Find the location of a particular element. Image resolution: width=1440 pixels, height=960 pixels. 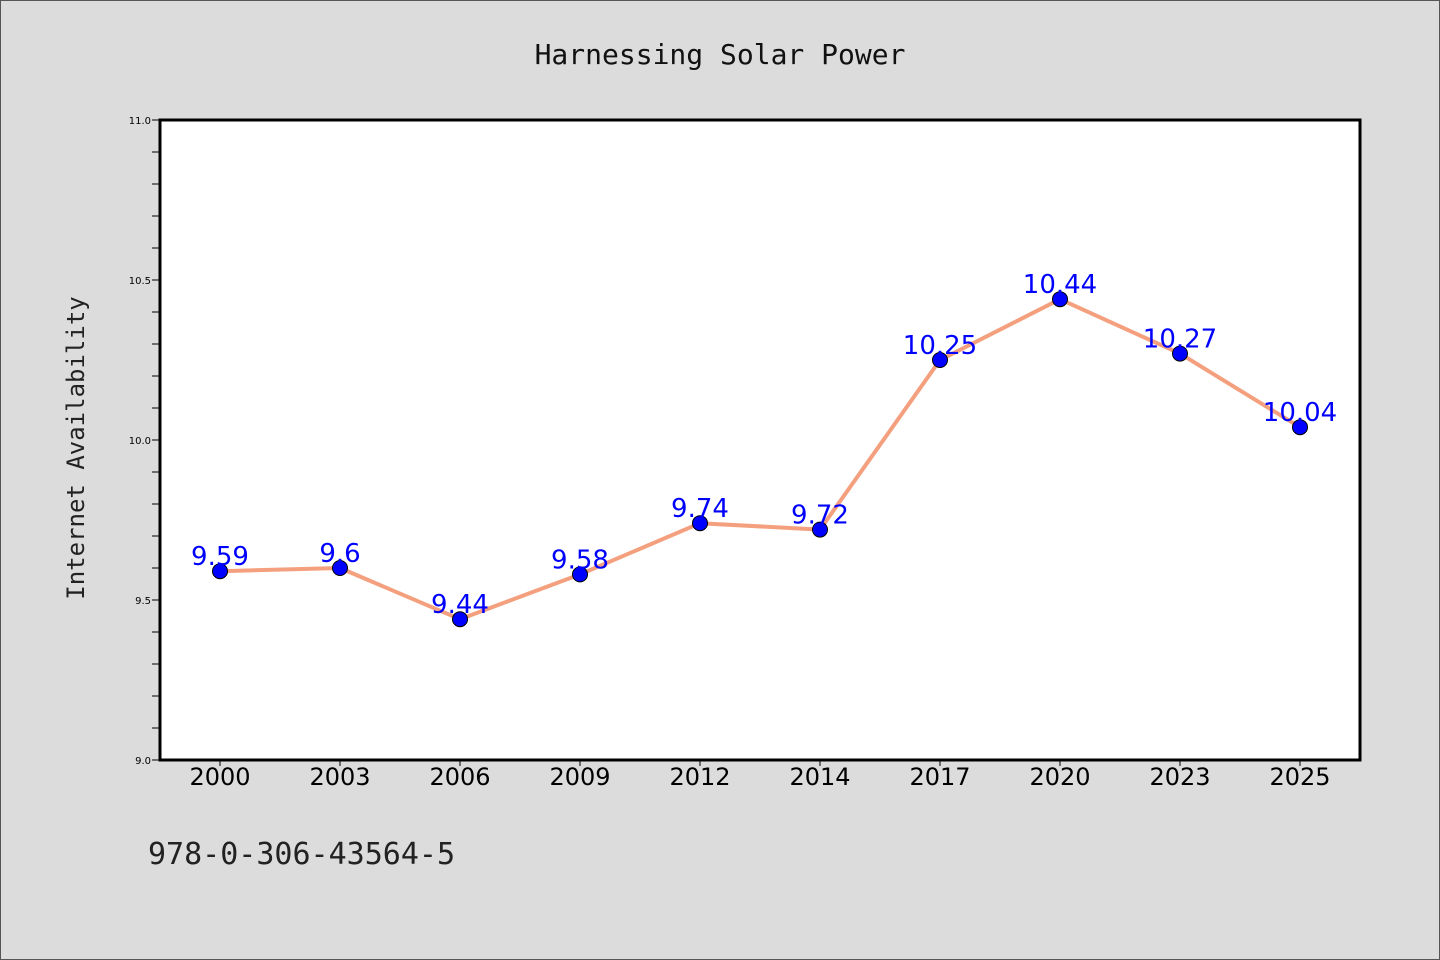

data-label: 9.59 is located at coordinates (220, 557).